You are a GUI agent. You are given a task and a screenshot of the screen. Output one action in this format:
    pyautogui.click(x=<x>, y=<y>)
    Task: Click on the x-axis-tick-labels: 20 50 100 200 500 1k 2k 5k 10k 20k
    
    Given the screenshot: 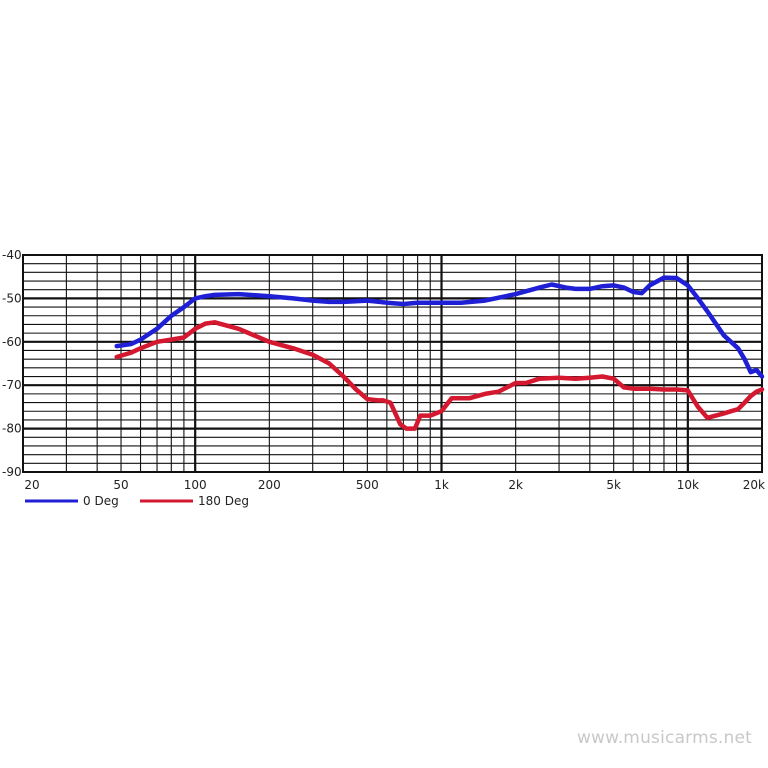 What is the action you would take?
    pyautogui.click(x=394, y=485)
    